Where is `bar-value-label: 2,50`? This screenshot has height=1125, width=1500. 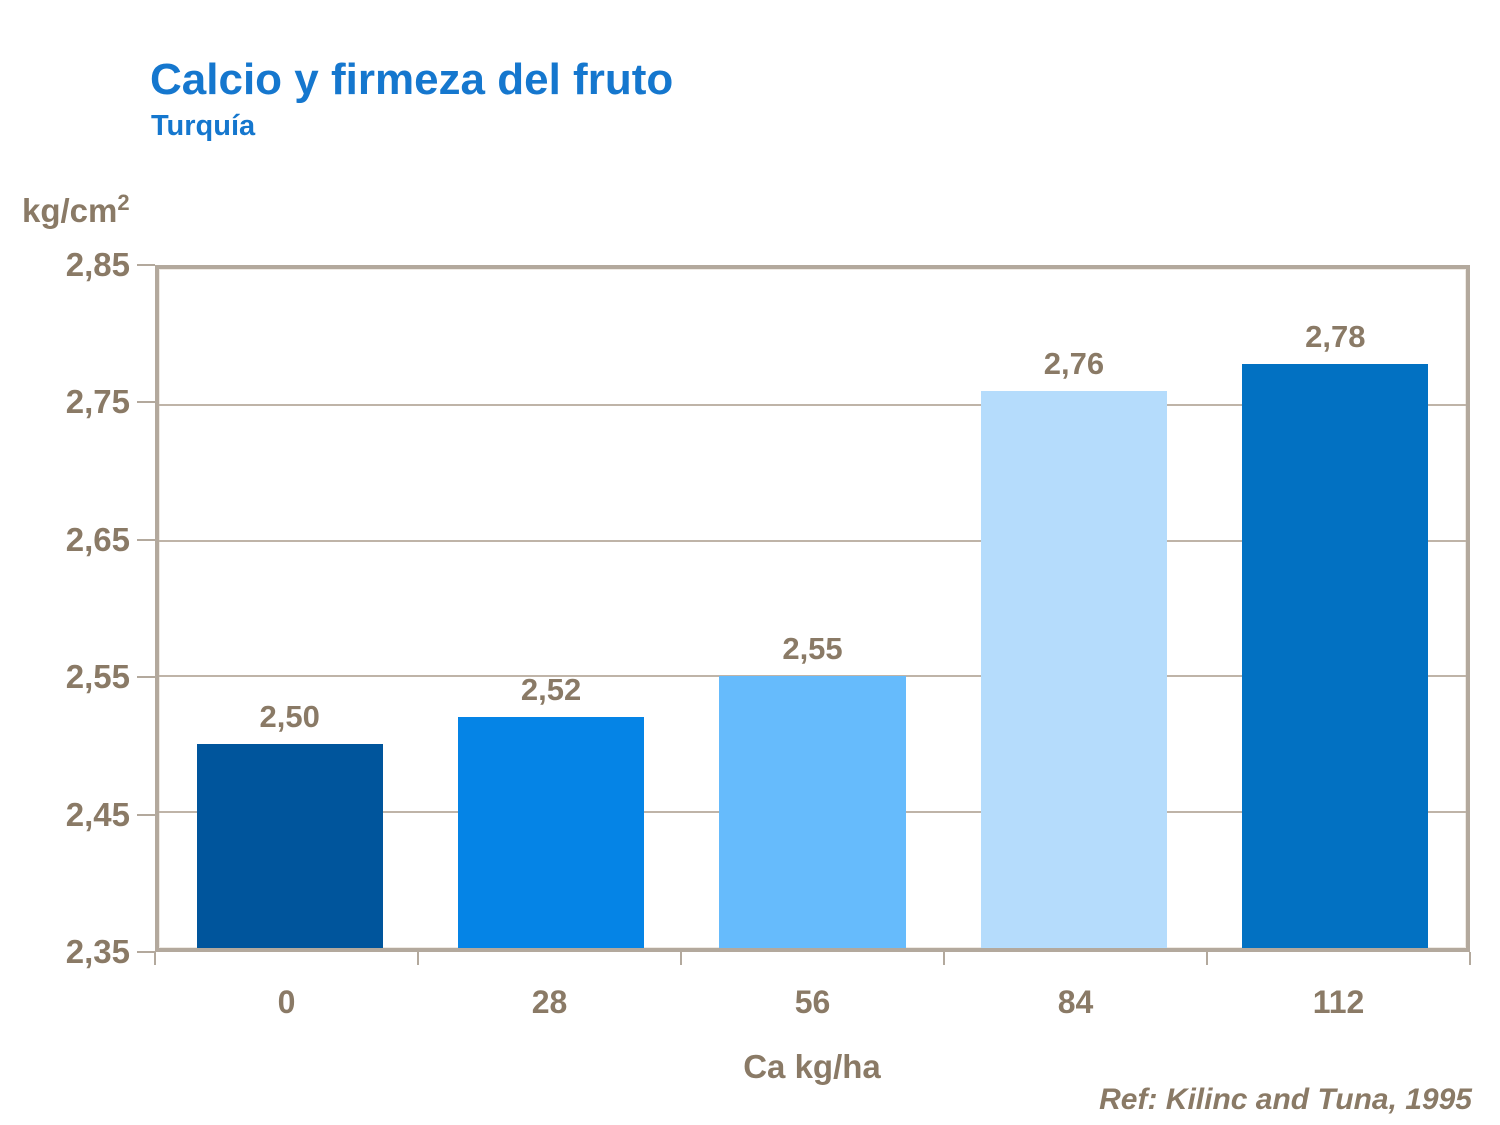 bar-value-label: 2,50 is located at coordinates (289, 717).